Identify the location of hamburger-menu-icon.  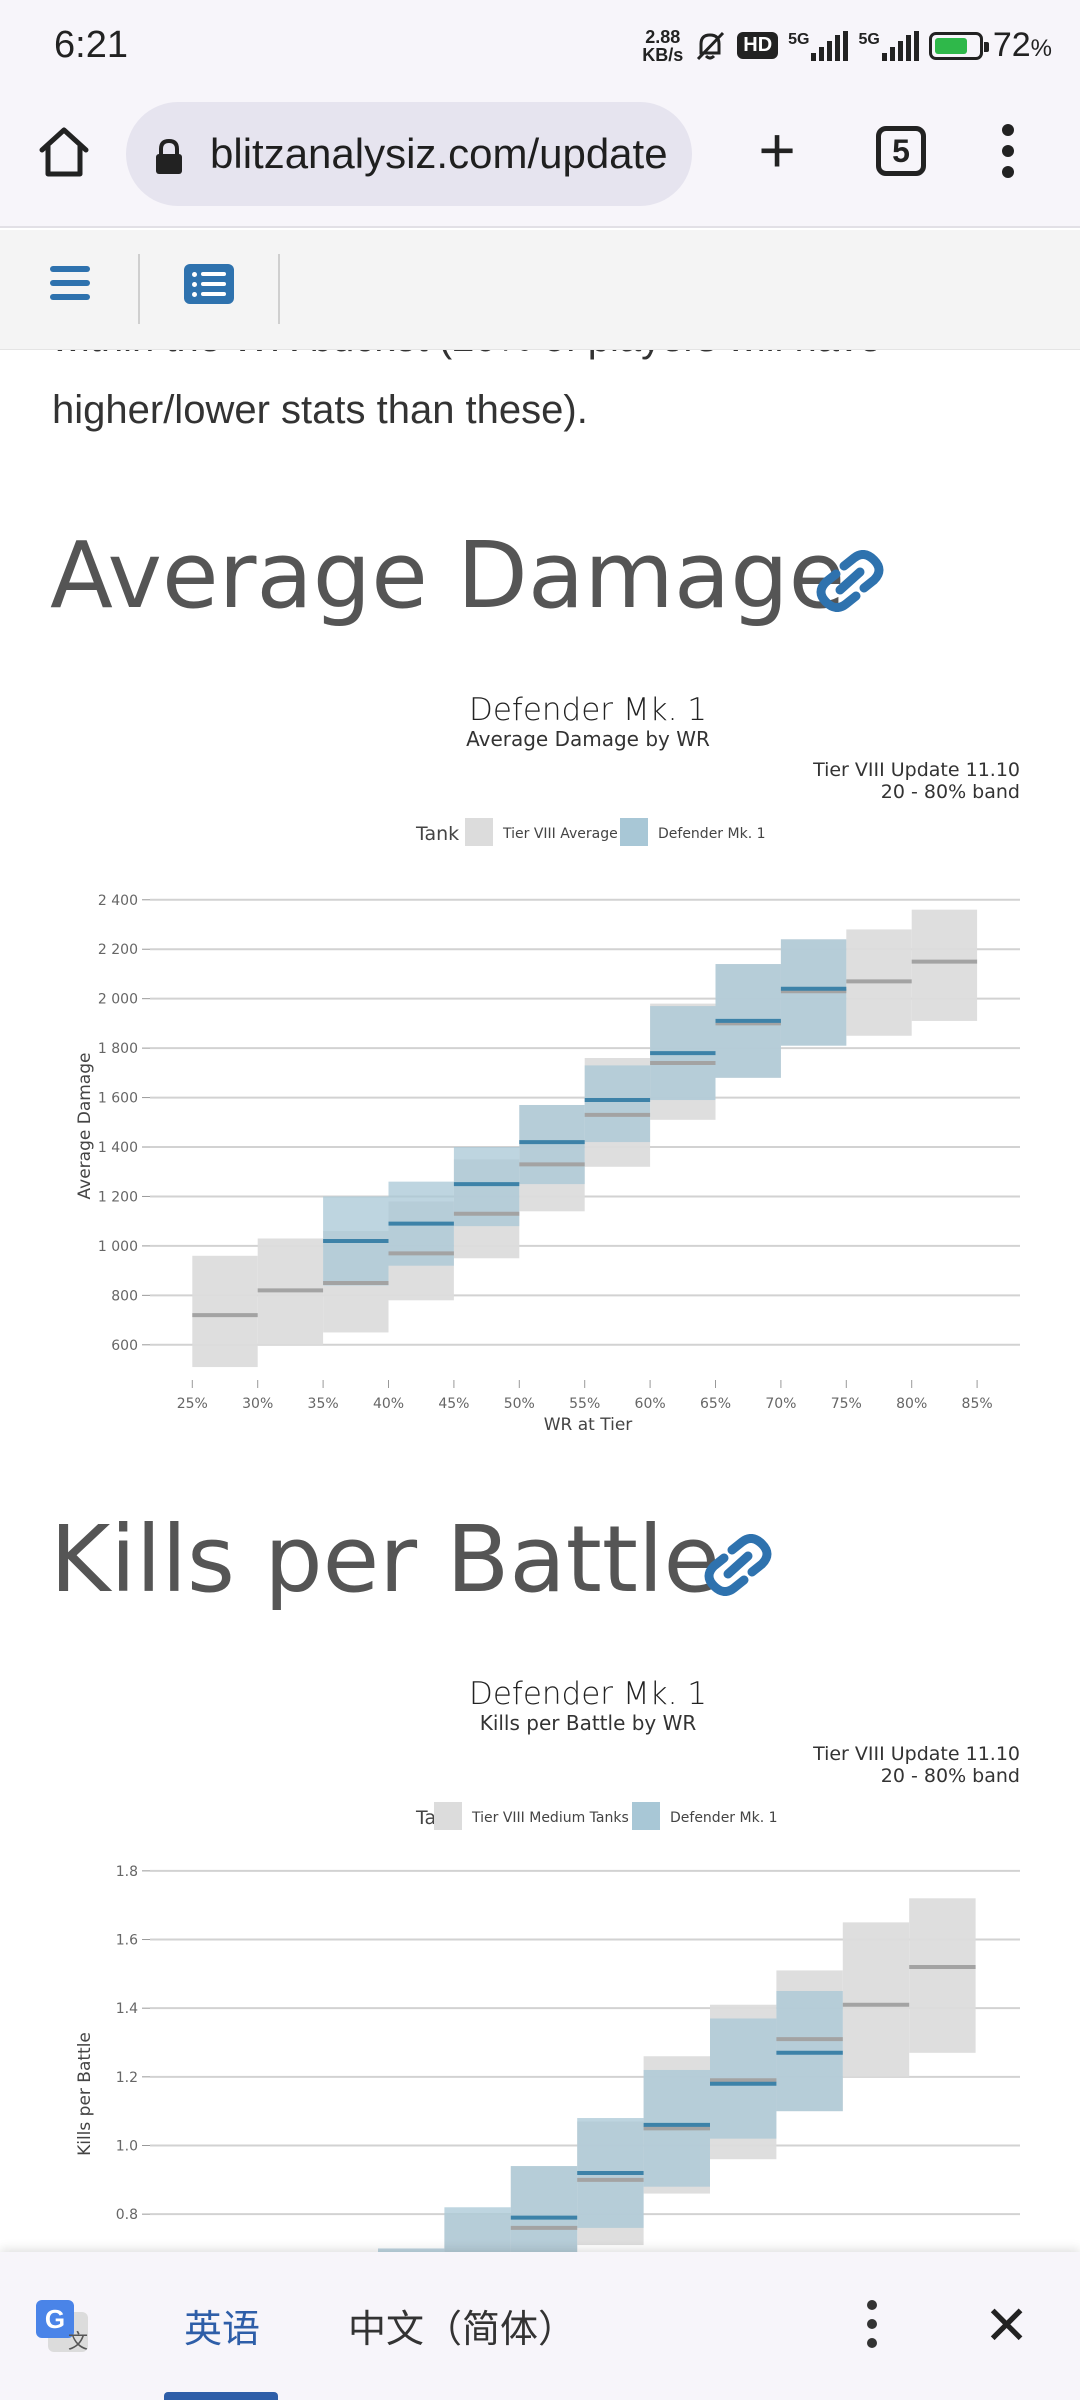
(70, 286).